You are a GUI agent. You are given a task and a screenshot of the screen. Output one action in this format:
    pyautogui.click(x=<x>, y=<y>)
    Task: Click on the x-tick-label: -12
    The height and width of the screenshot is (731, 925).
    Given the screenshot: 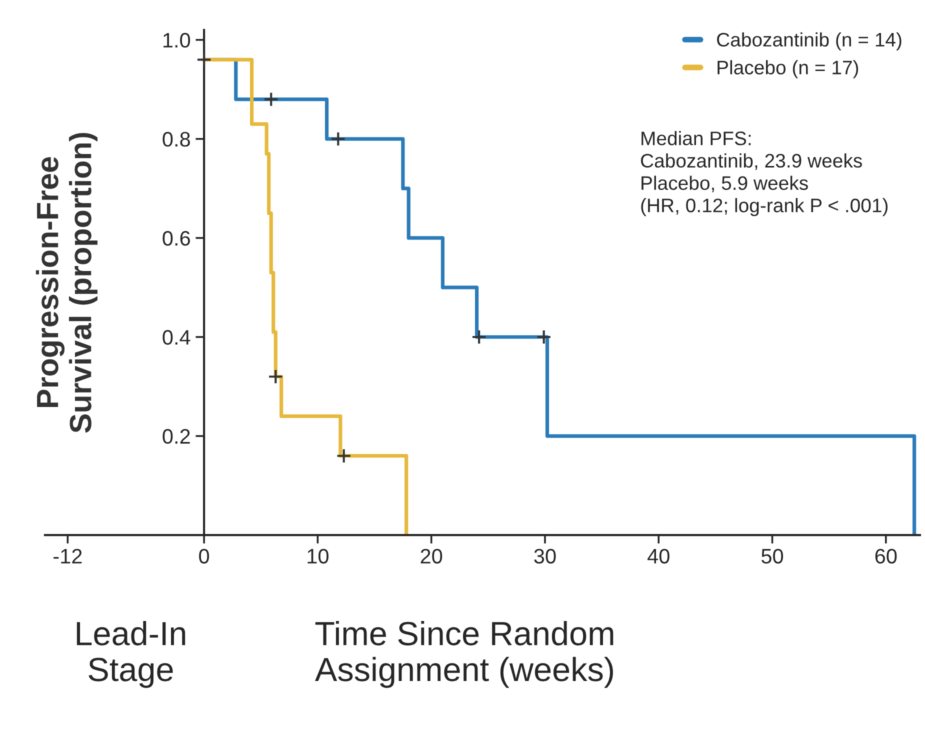 What is the action you would take?
    pyautogui.click(x=68, y=556)
    